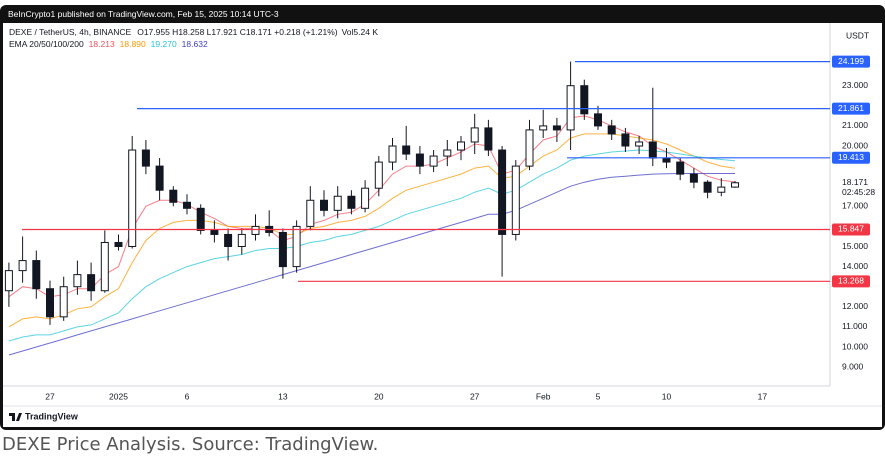 This screenshot has height=456, width=885. What do you see at coordinates (543, 396) in the screenshot?
I see `x-tick-label: Feb` at bounding box center [543, 396].